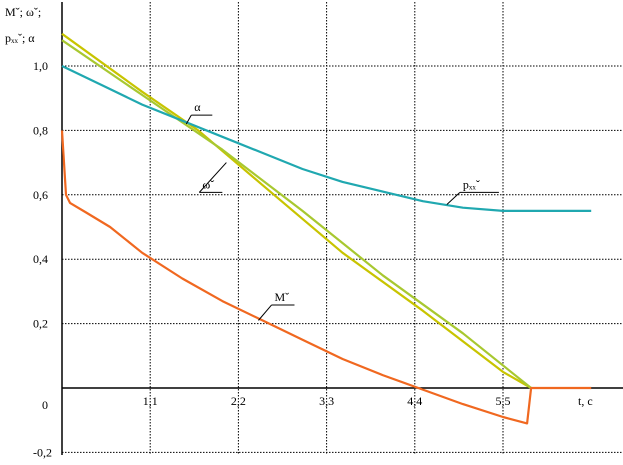 The height and width of the screenshot is (465, 623). I want to click on y-tick-label: 0,2, so click(40, 324).